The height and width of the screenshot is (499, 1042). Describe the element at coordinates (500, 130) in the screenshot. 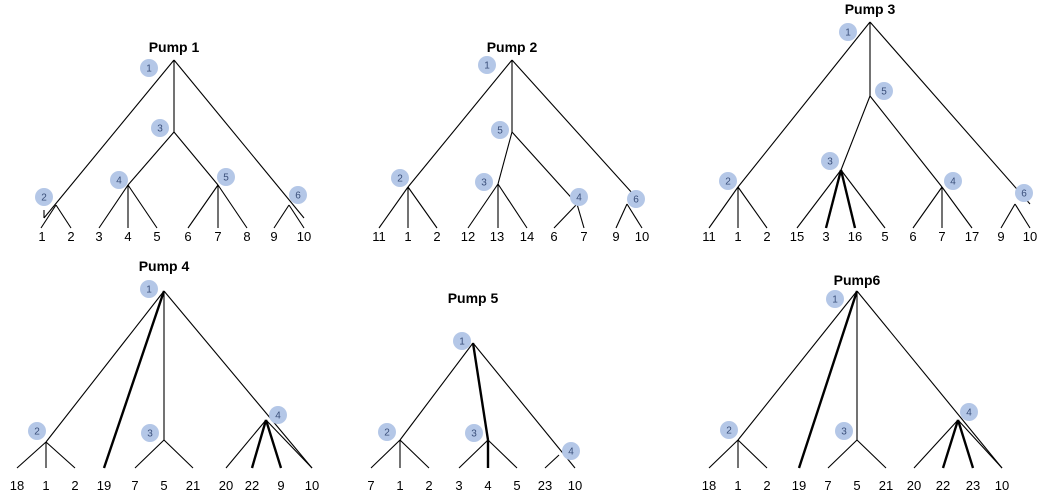

I see `node-badge: 5` at that location.